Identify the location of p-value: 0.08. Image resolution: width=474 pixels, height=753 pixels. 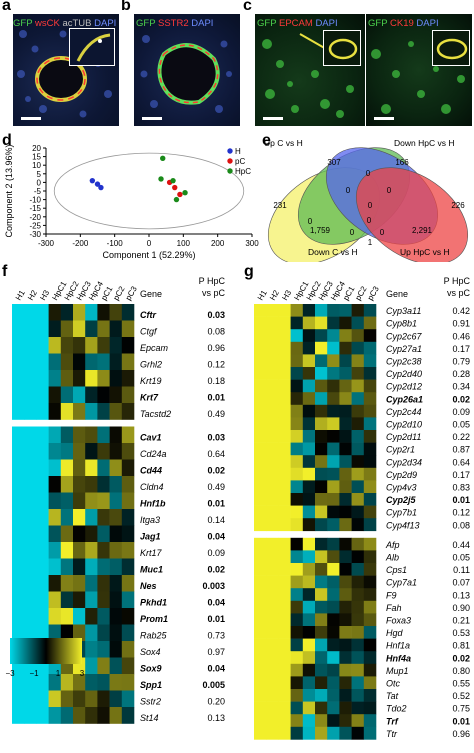
(216, 332).